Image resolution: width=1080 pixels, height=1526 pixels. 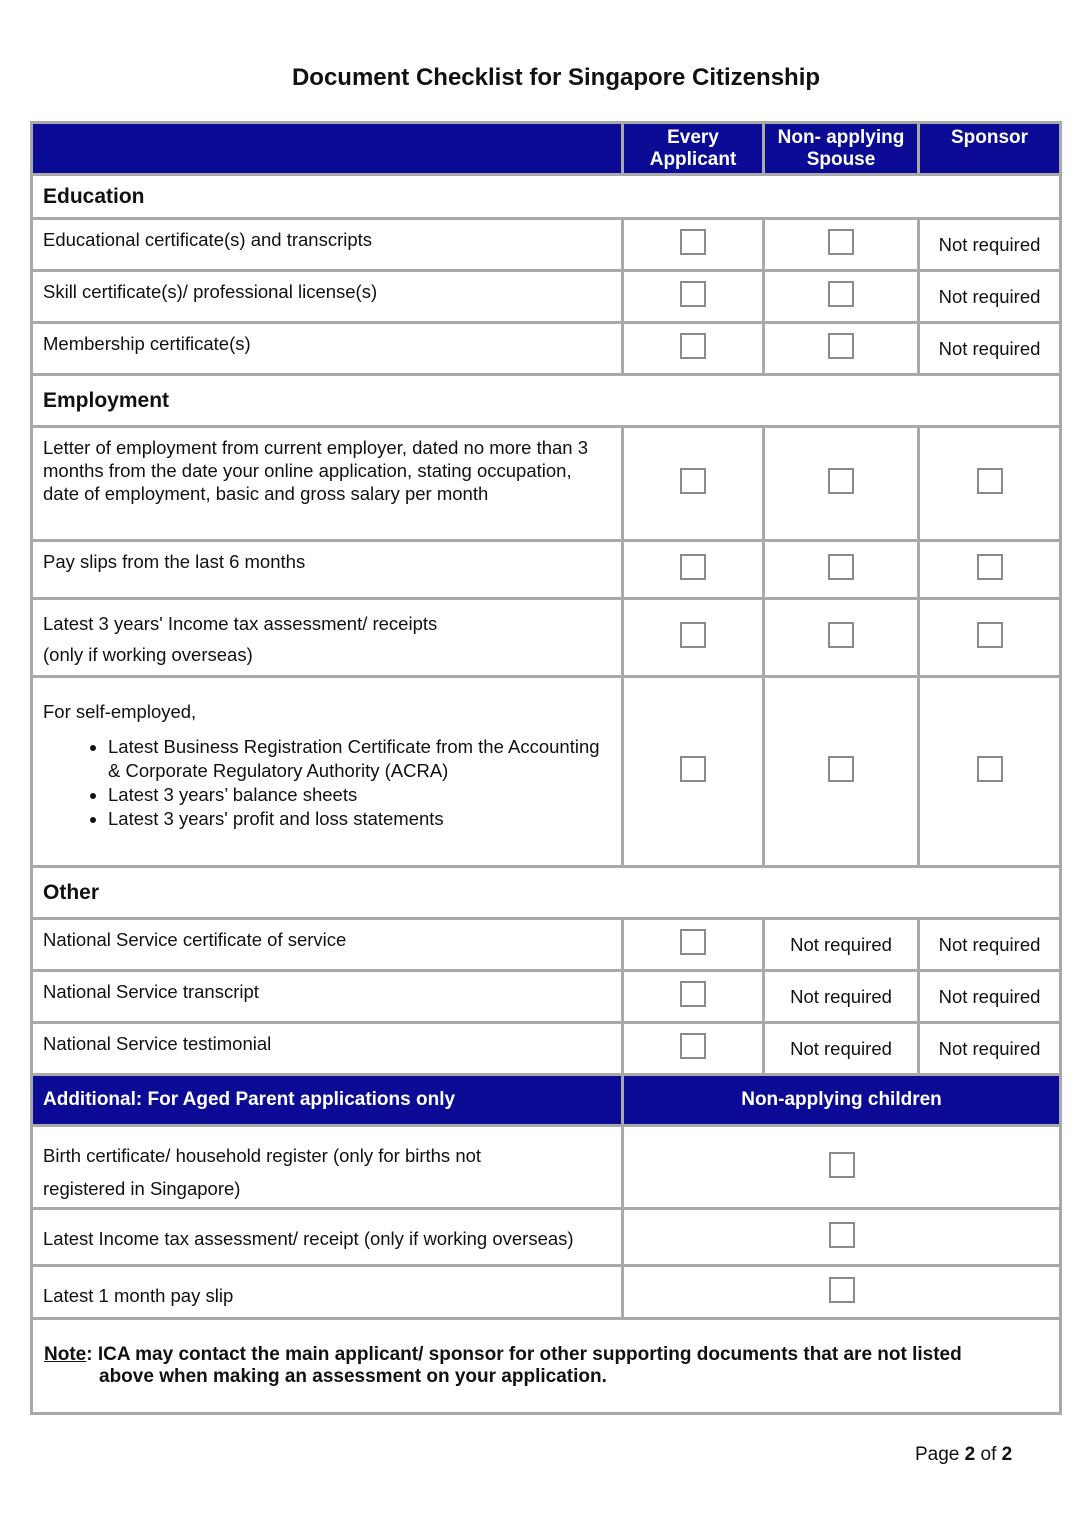 I want to click on column-header: Every Applicant, so click(x=693, y=148).